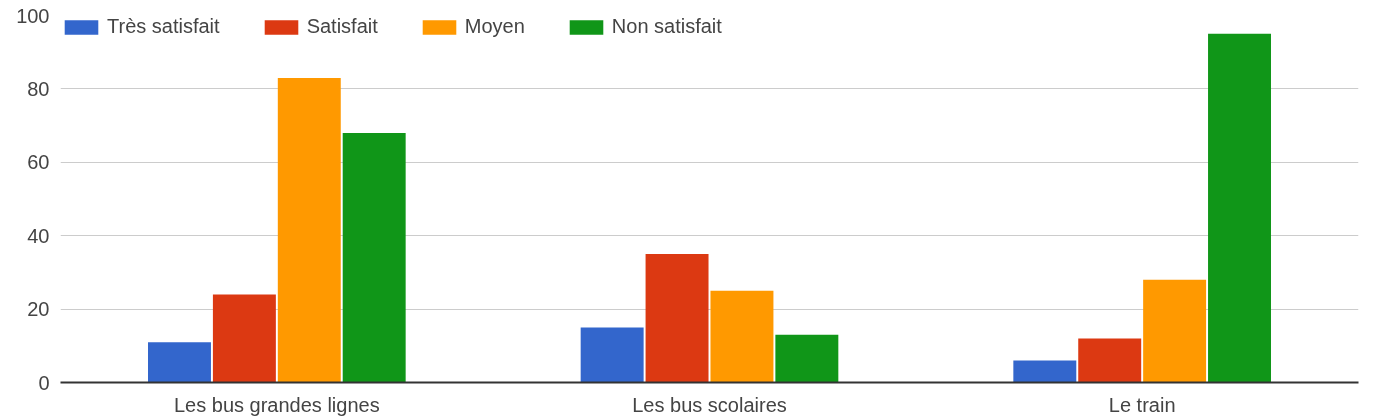 The image size is (1373, 418). What do you see at coordinates (163, 26) in the screenshot?
I see `legend-label: Très satisfait` at bounding box center [163, 26].